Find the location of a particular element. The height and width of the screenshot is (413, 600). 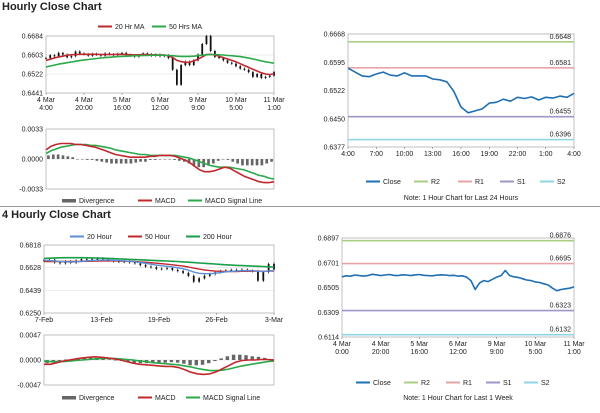

hourly-levels-x-tick-label: 7:00 is located at coordinates (376, 154).